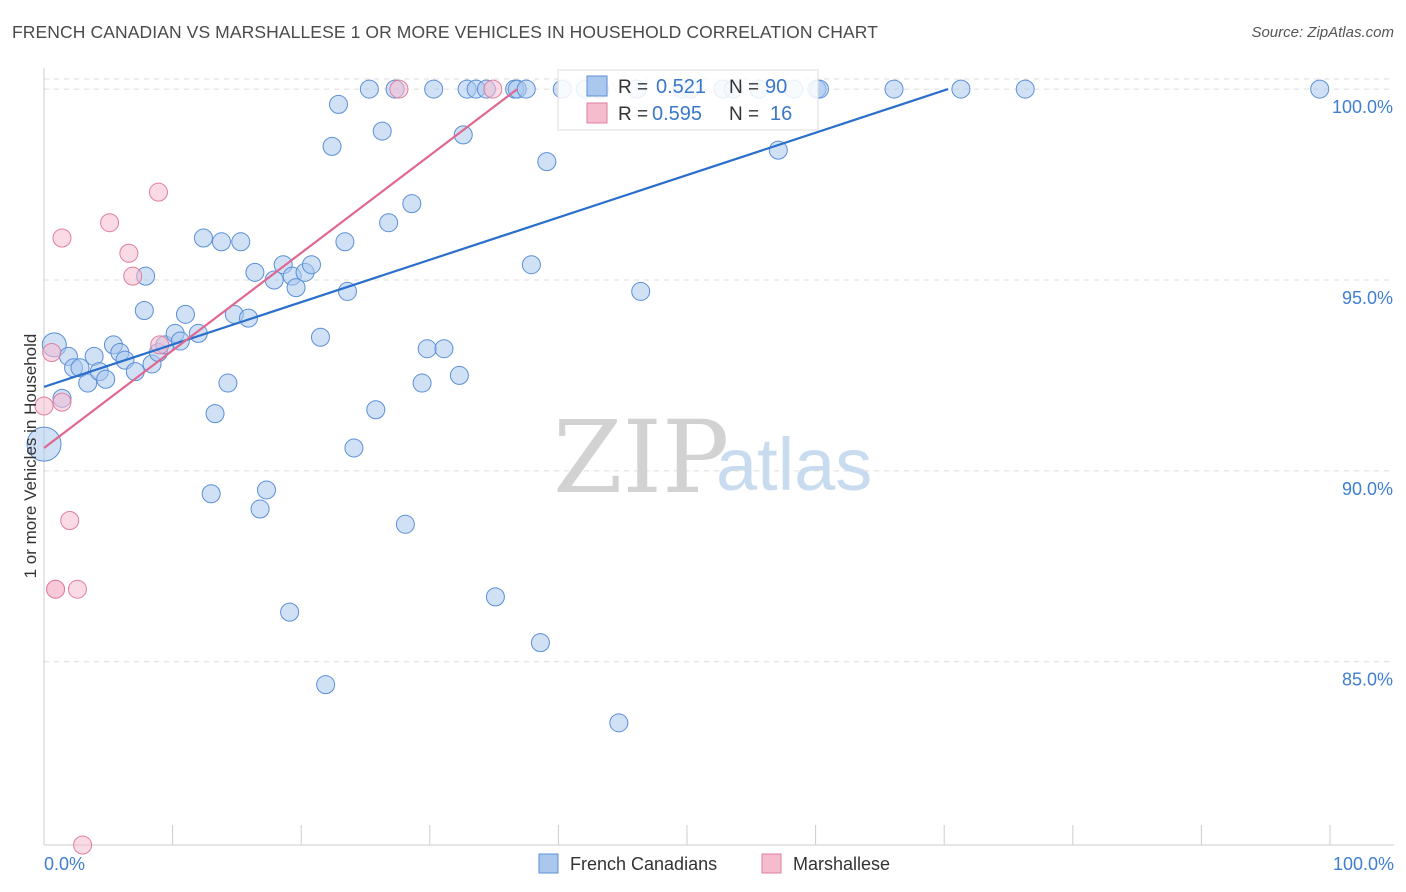 This screenshot has width=1406, height=892. What do you see at coordinates (280, 268) in the screenshot?
I see `marshallese-trend-line` at bounding box center [280, 268].